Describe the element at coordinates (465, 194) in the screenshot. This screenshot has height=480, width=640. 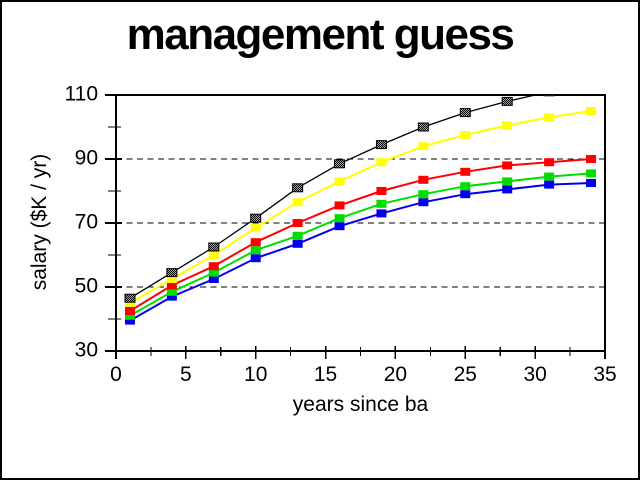
I see `marker-blue-yr25` at that location.